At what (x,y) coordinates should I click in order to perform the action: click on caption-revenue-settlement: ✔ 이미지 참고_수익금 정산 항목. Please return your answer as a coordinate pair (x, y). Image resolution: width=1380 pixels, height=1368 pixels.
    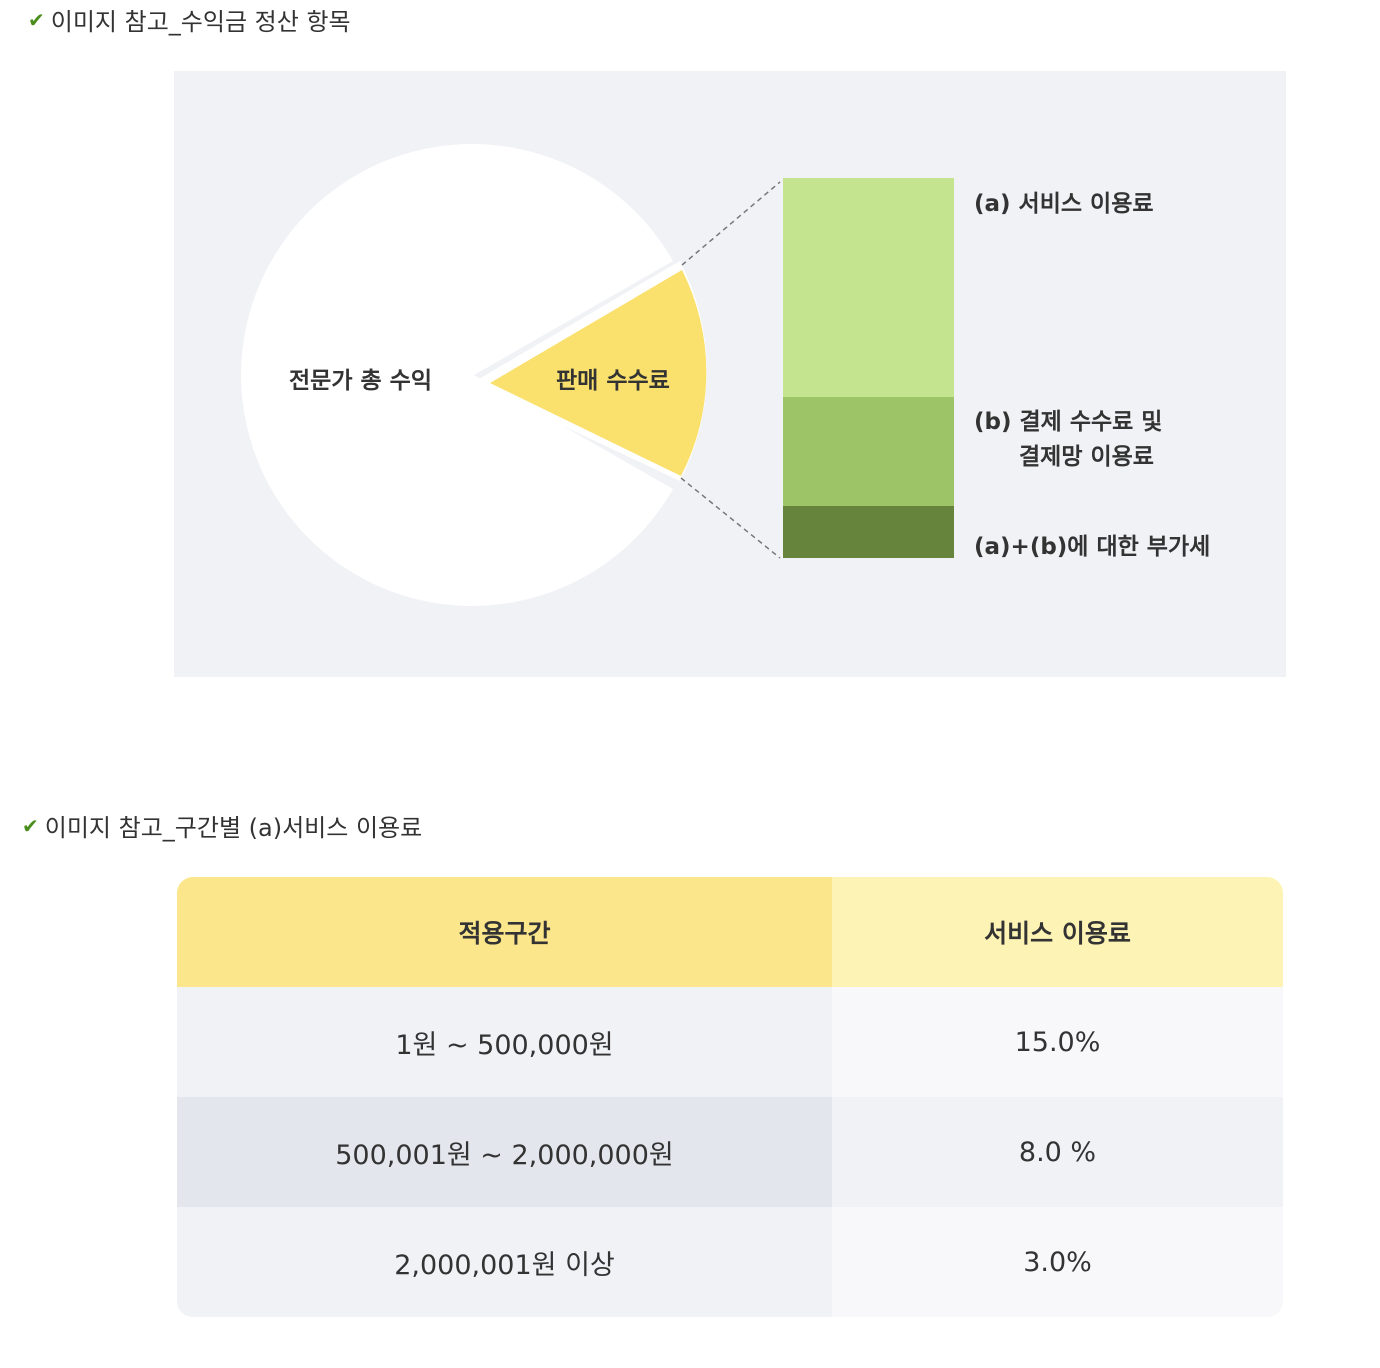
    Looking at the image, I should click on (189, 19).